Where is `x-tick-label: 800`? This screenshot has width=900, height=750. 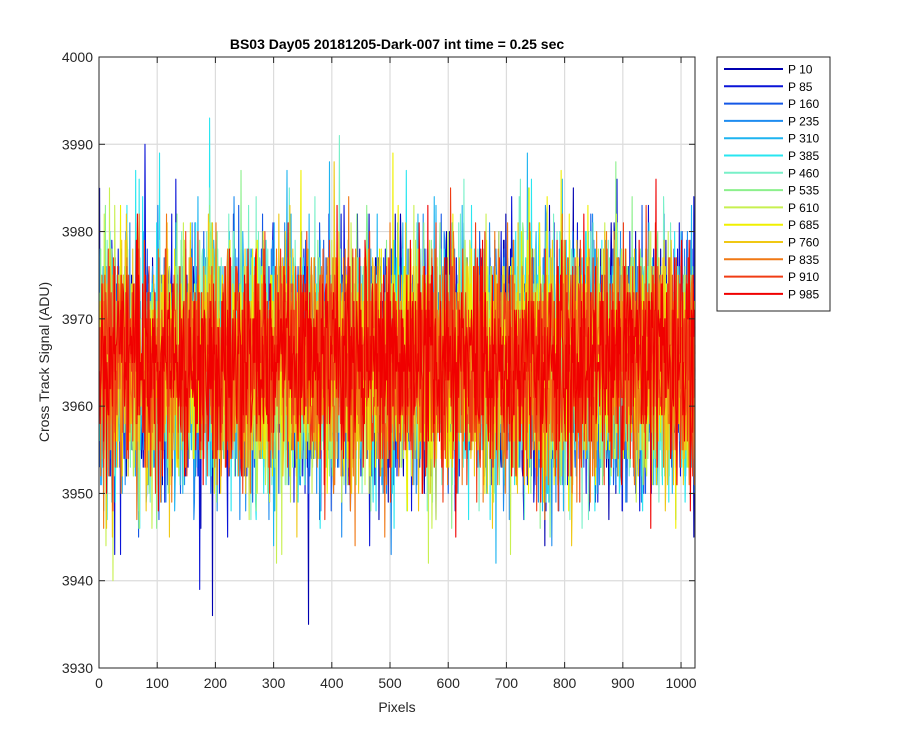 x-tick-label: 800 is located at coordinates (565, 683).